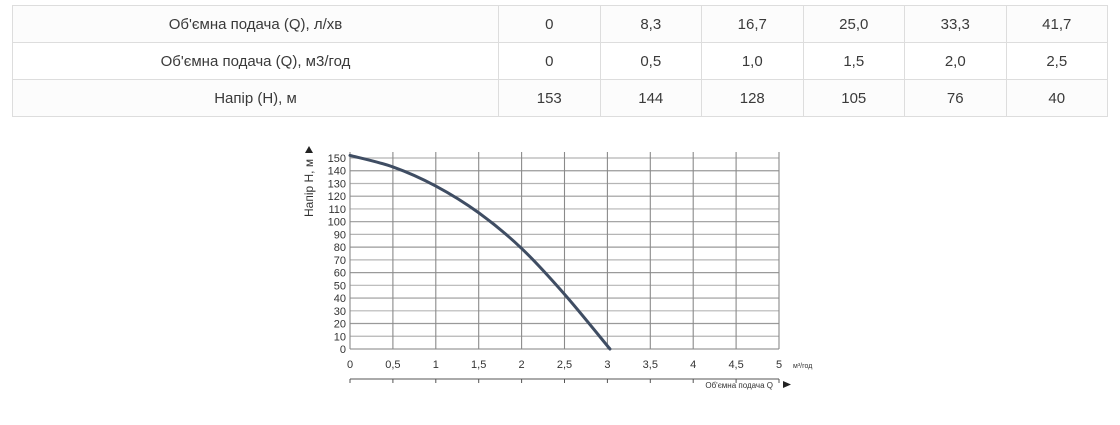  What do you see at coordinates (802, 366) in the screenshot?
I see `x-unit-label: м³/год` at bounding box center [802, 366].